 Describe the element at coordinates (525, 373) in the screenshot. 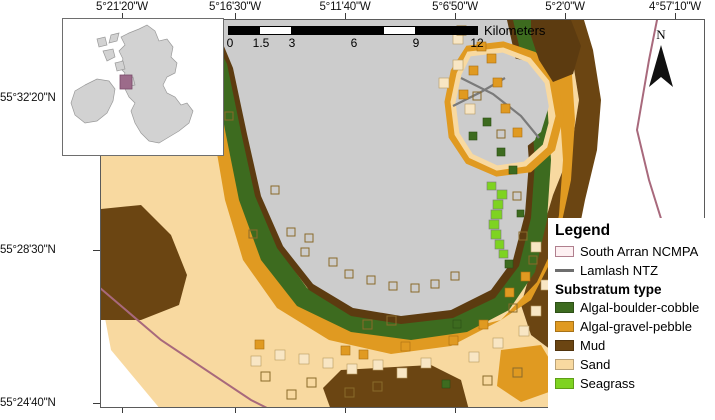

I see `substratum-gravel-south-lobe` at that location.